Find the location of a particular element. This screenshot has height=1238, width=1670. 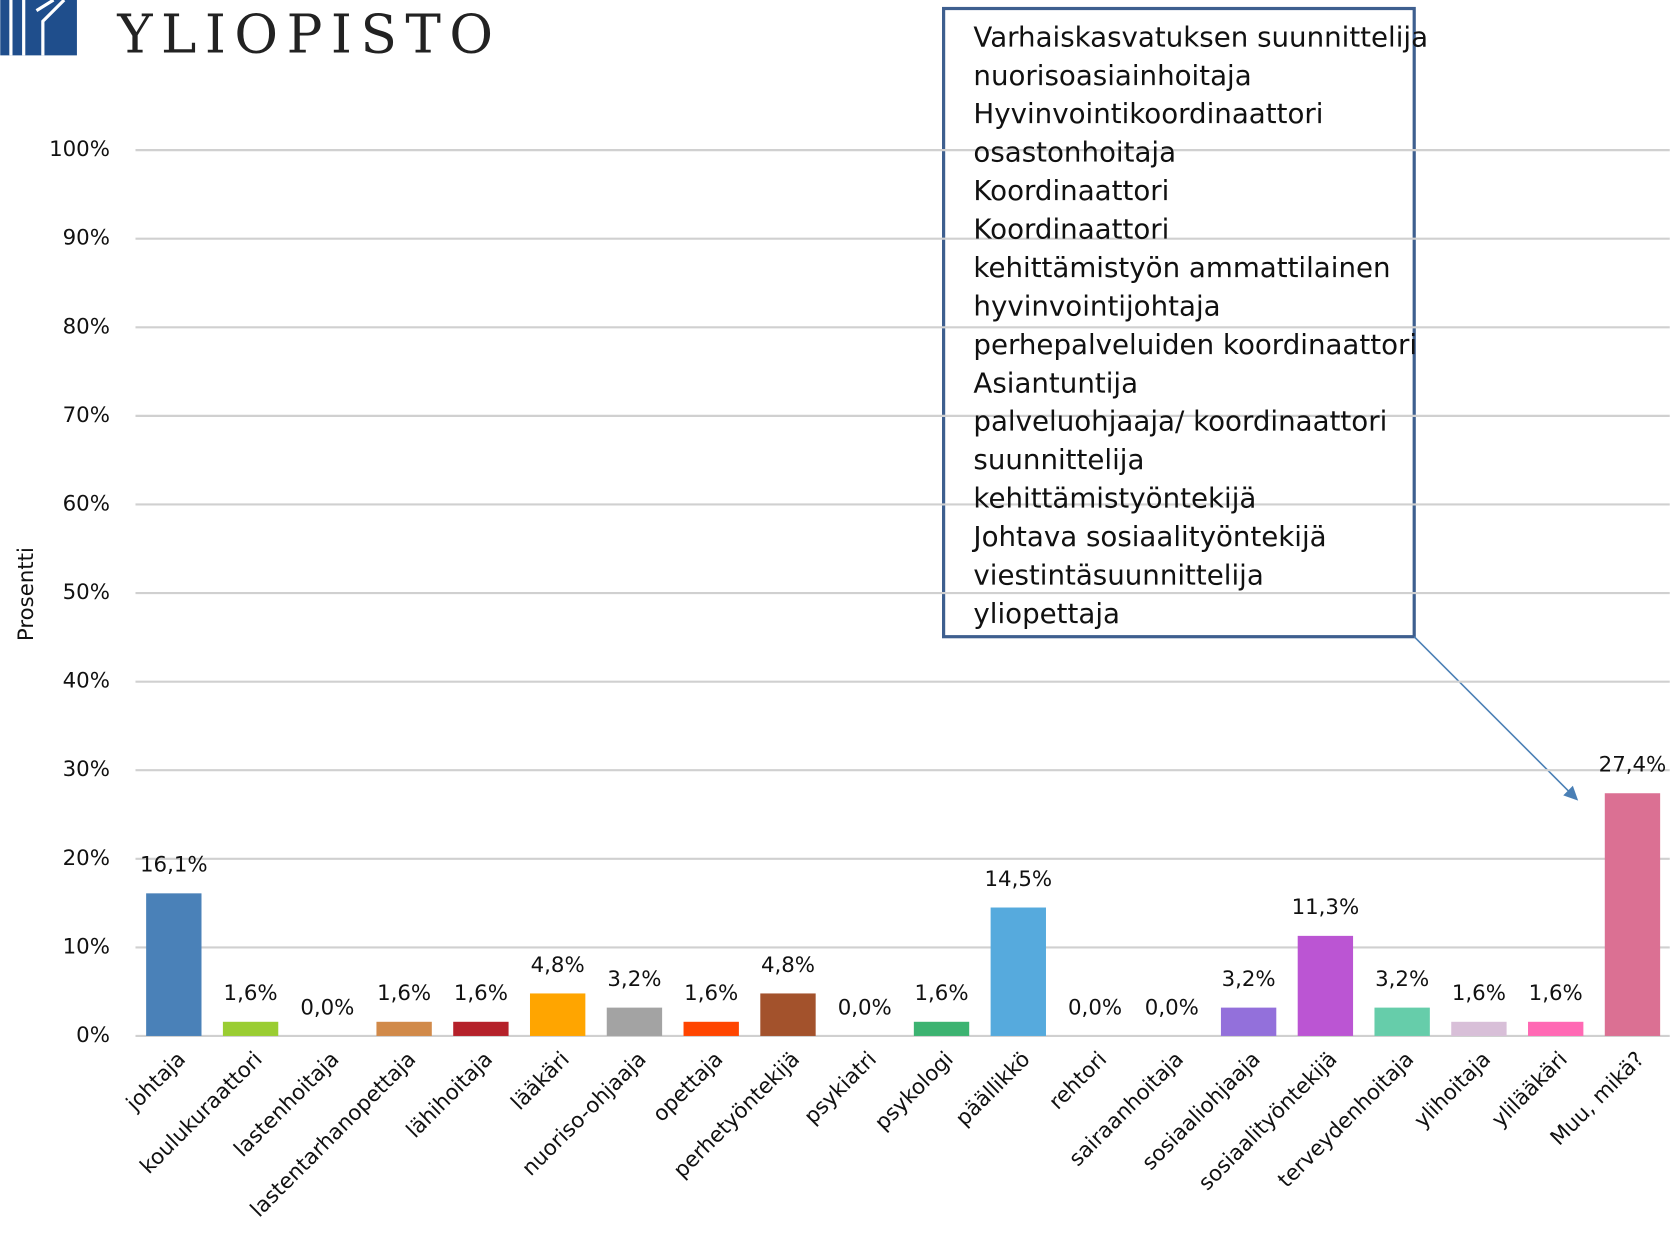

x-tick-label: psykologi is located at coordinates (914, 1091).